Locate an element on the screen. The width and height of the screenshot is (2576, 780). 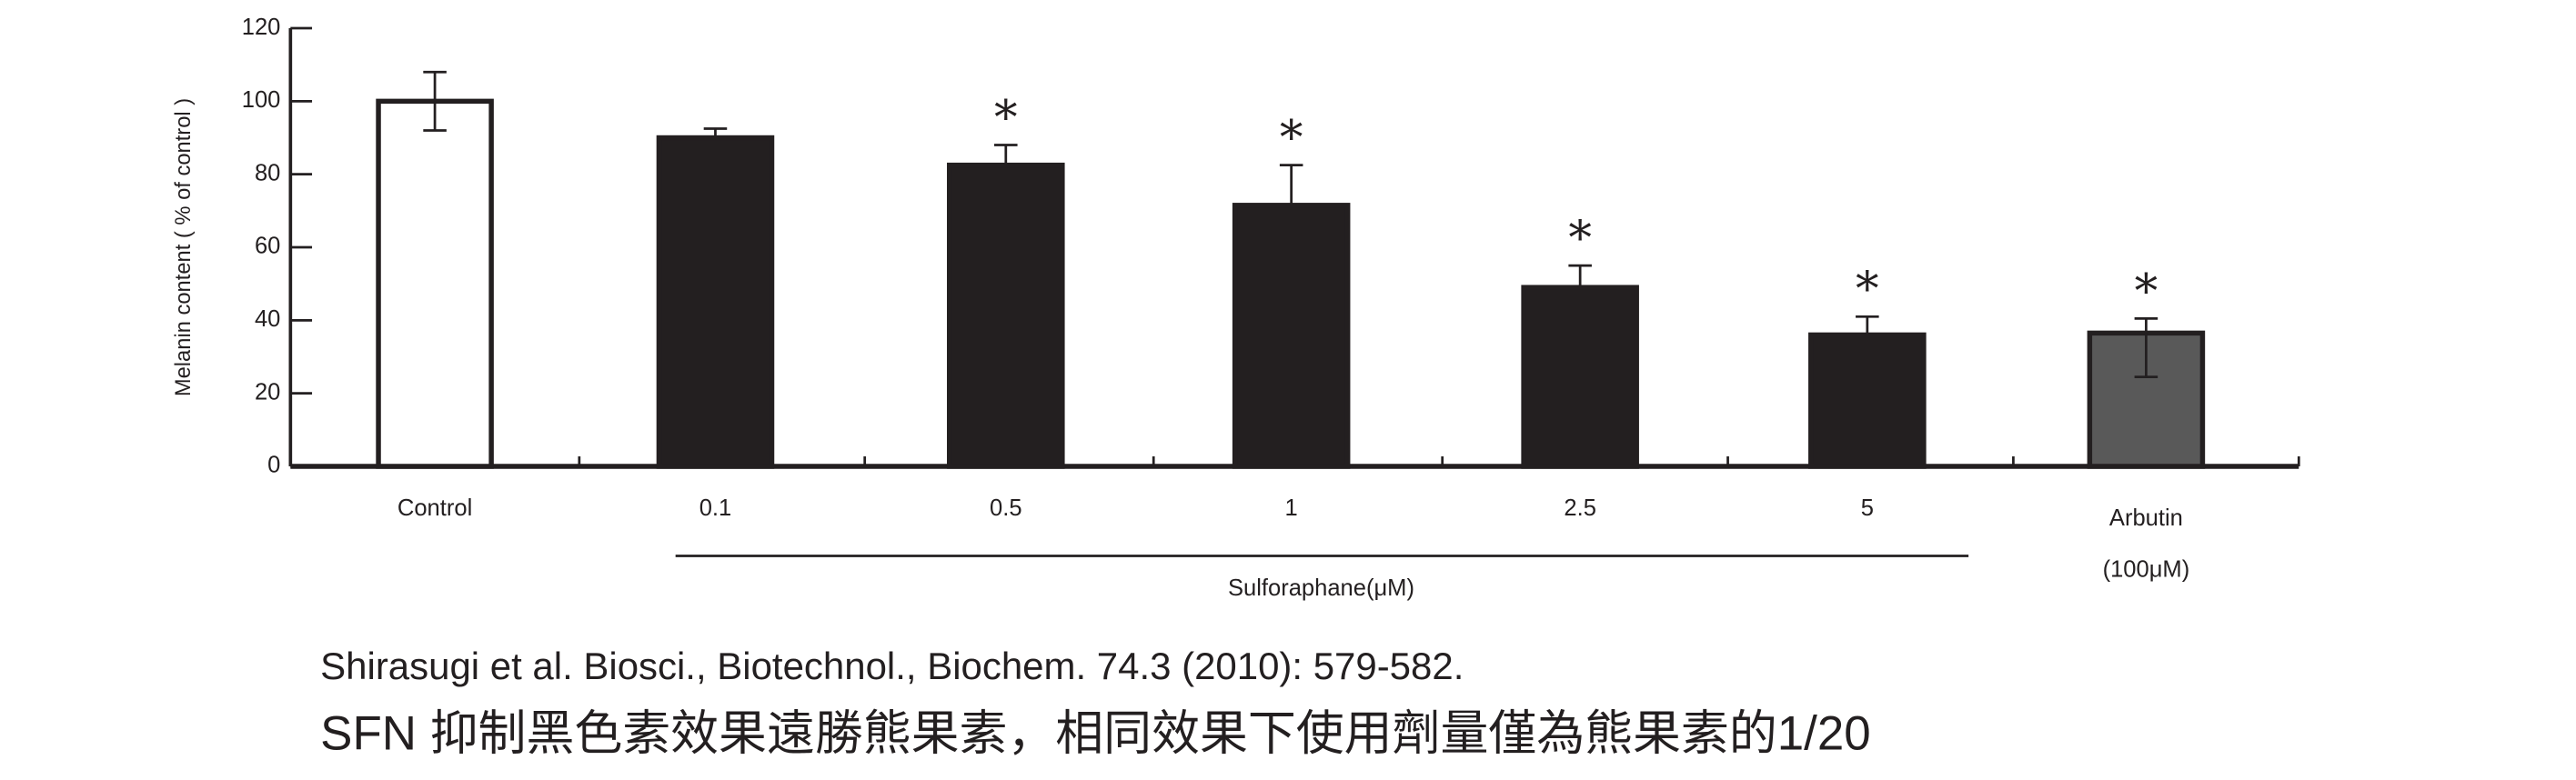
x-tick-label: 5 is located at coordinates (1867, 508).